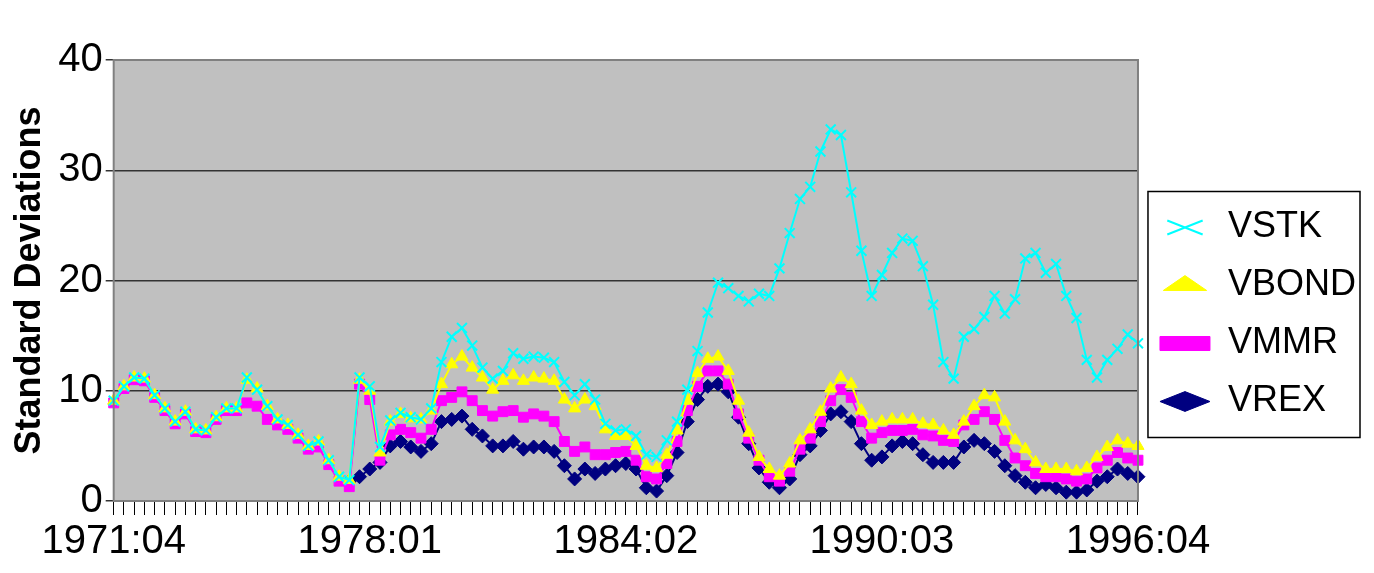 The width and height of the screenshot is (1374, 573). What do you see at coordinates (80, 387) in the screenshot?
I see `y-tick-label: 10` at bounding box center [80, 387].